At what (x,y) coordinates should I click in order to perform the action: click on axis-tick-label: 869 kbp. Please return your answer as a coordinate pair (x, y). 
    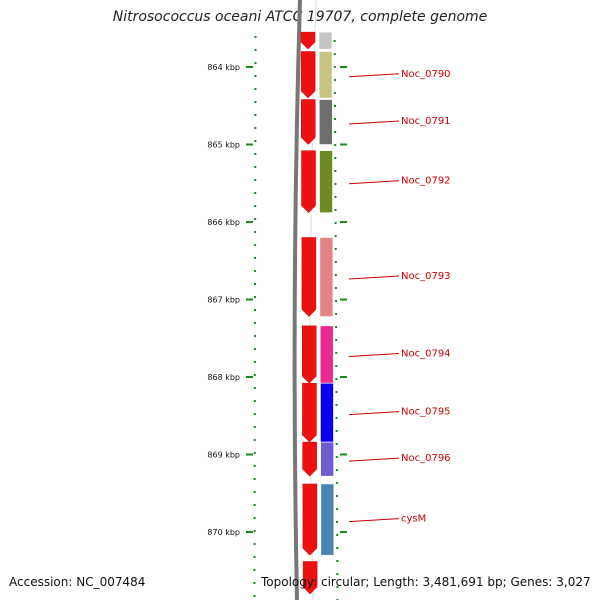
    Looking at the image, I should click on (223, 455).